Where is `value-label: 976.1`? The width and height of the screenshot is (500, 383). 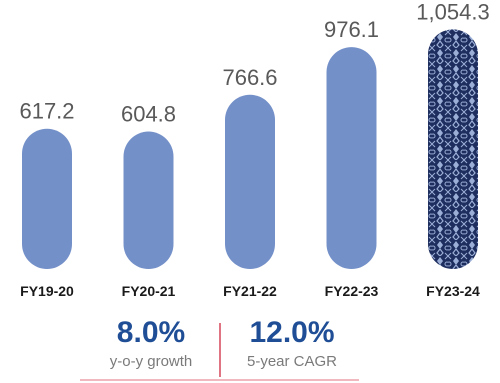
value-label: 976.1 is located at coordinates (351, 29).